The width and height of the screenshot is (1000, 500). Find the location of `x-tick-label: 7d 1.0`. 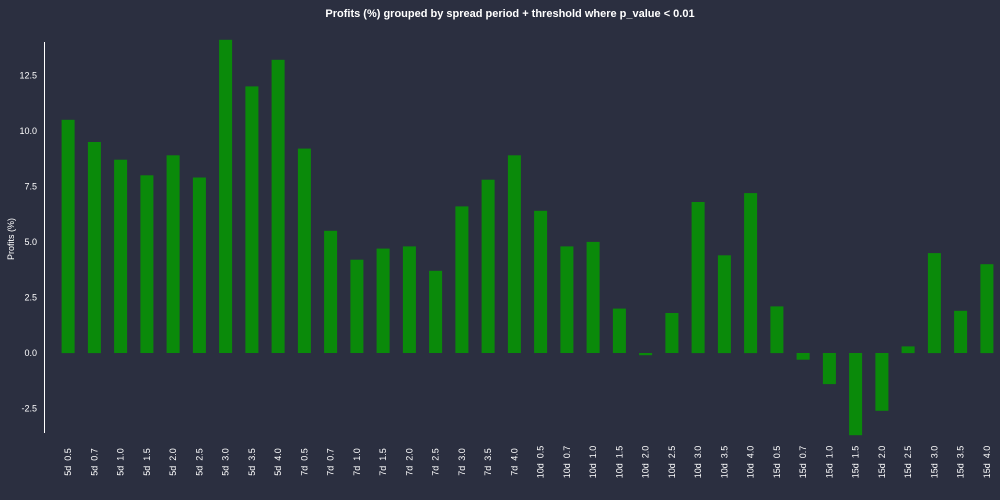

x-tick-label: 7d 1.0 is located at coordinates (357, 462).